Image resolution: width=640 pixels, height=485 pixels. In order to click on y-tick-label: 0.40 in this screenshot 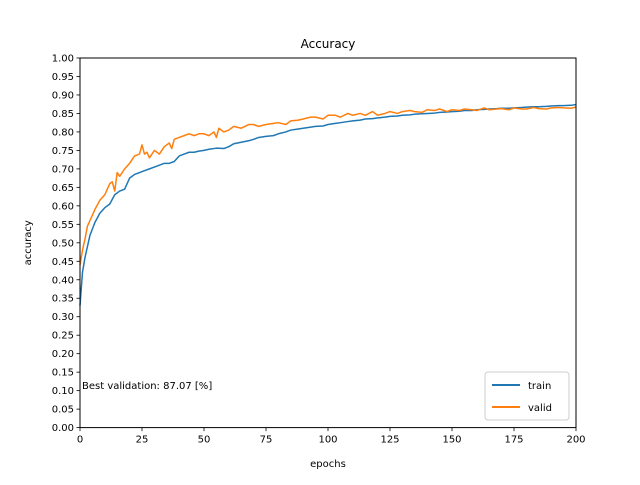, I will do `click(63, 280)`.